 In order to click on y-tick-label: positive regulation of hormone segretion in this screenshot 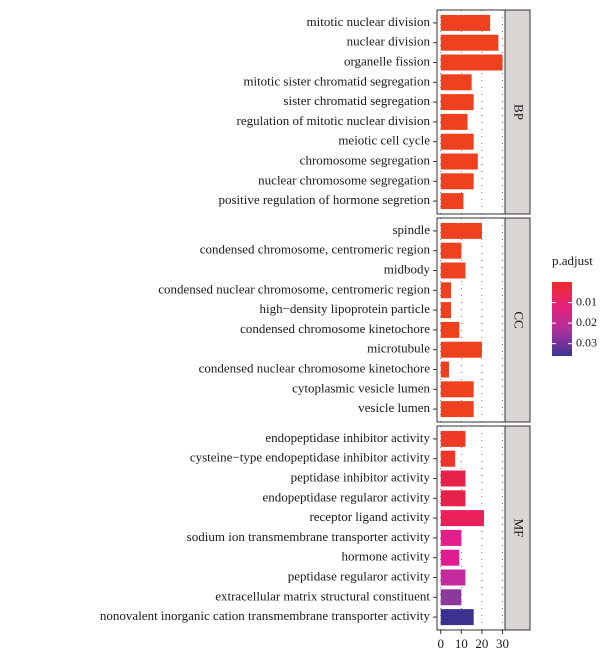, I will do `click(324, 199)`.